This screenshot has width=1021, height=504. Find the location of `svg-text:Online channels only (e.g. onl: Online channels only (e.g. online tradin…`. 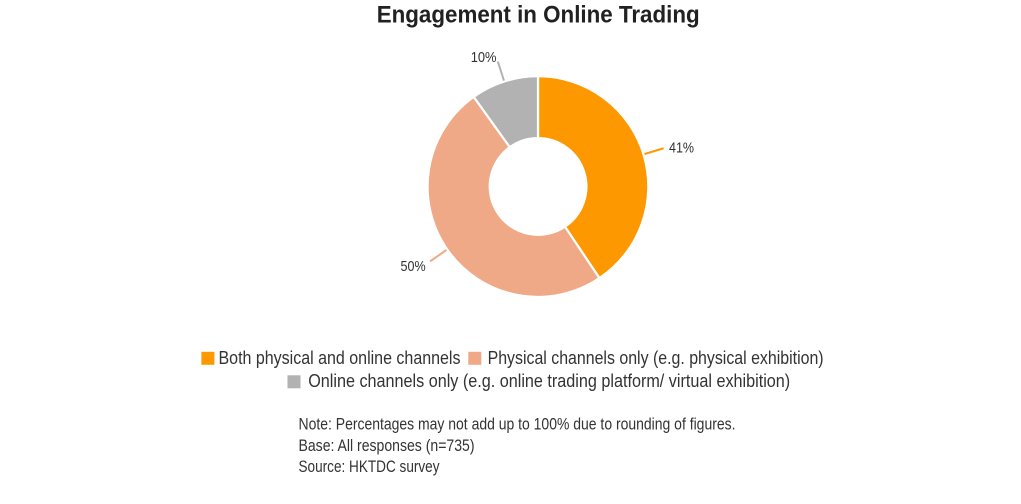

svg-text:Online channels only (e.g. onl: Online channels only (e.g. online tradin… is located at coordinates (549, 381).